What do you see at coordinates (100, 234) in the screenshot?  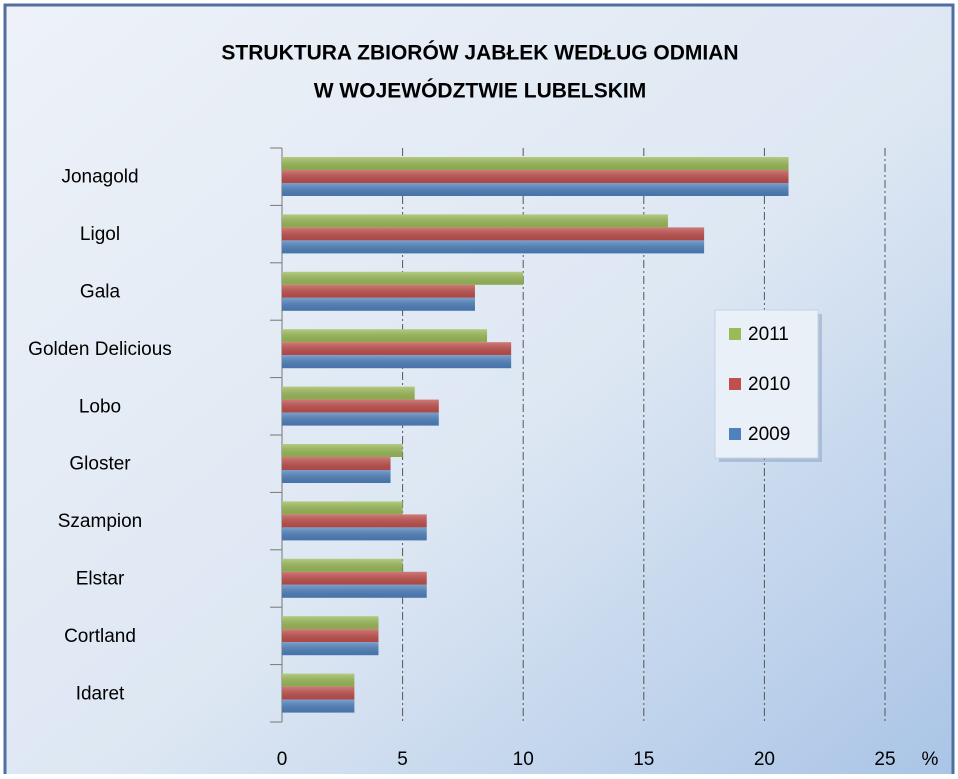 I see `y-tick-label: Ligol` at bounding box center [100, 234].